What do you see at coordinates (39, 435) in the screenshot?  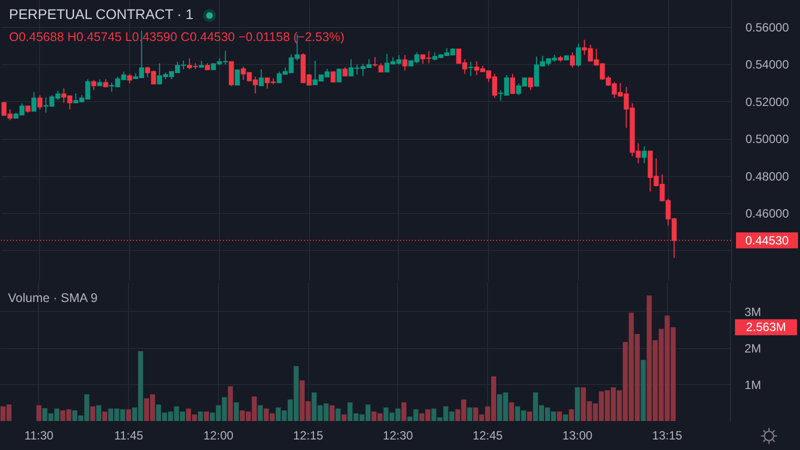 I see `x-tick-label: 11:30` at bounding box center [39, 435].